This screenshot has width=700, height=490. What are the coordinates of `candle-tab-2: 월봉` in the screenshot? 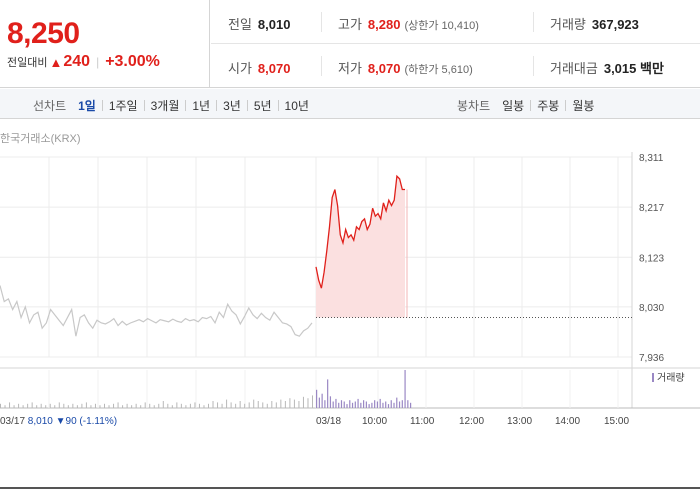 It's located at (583, 106).